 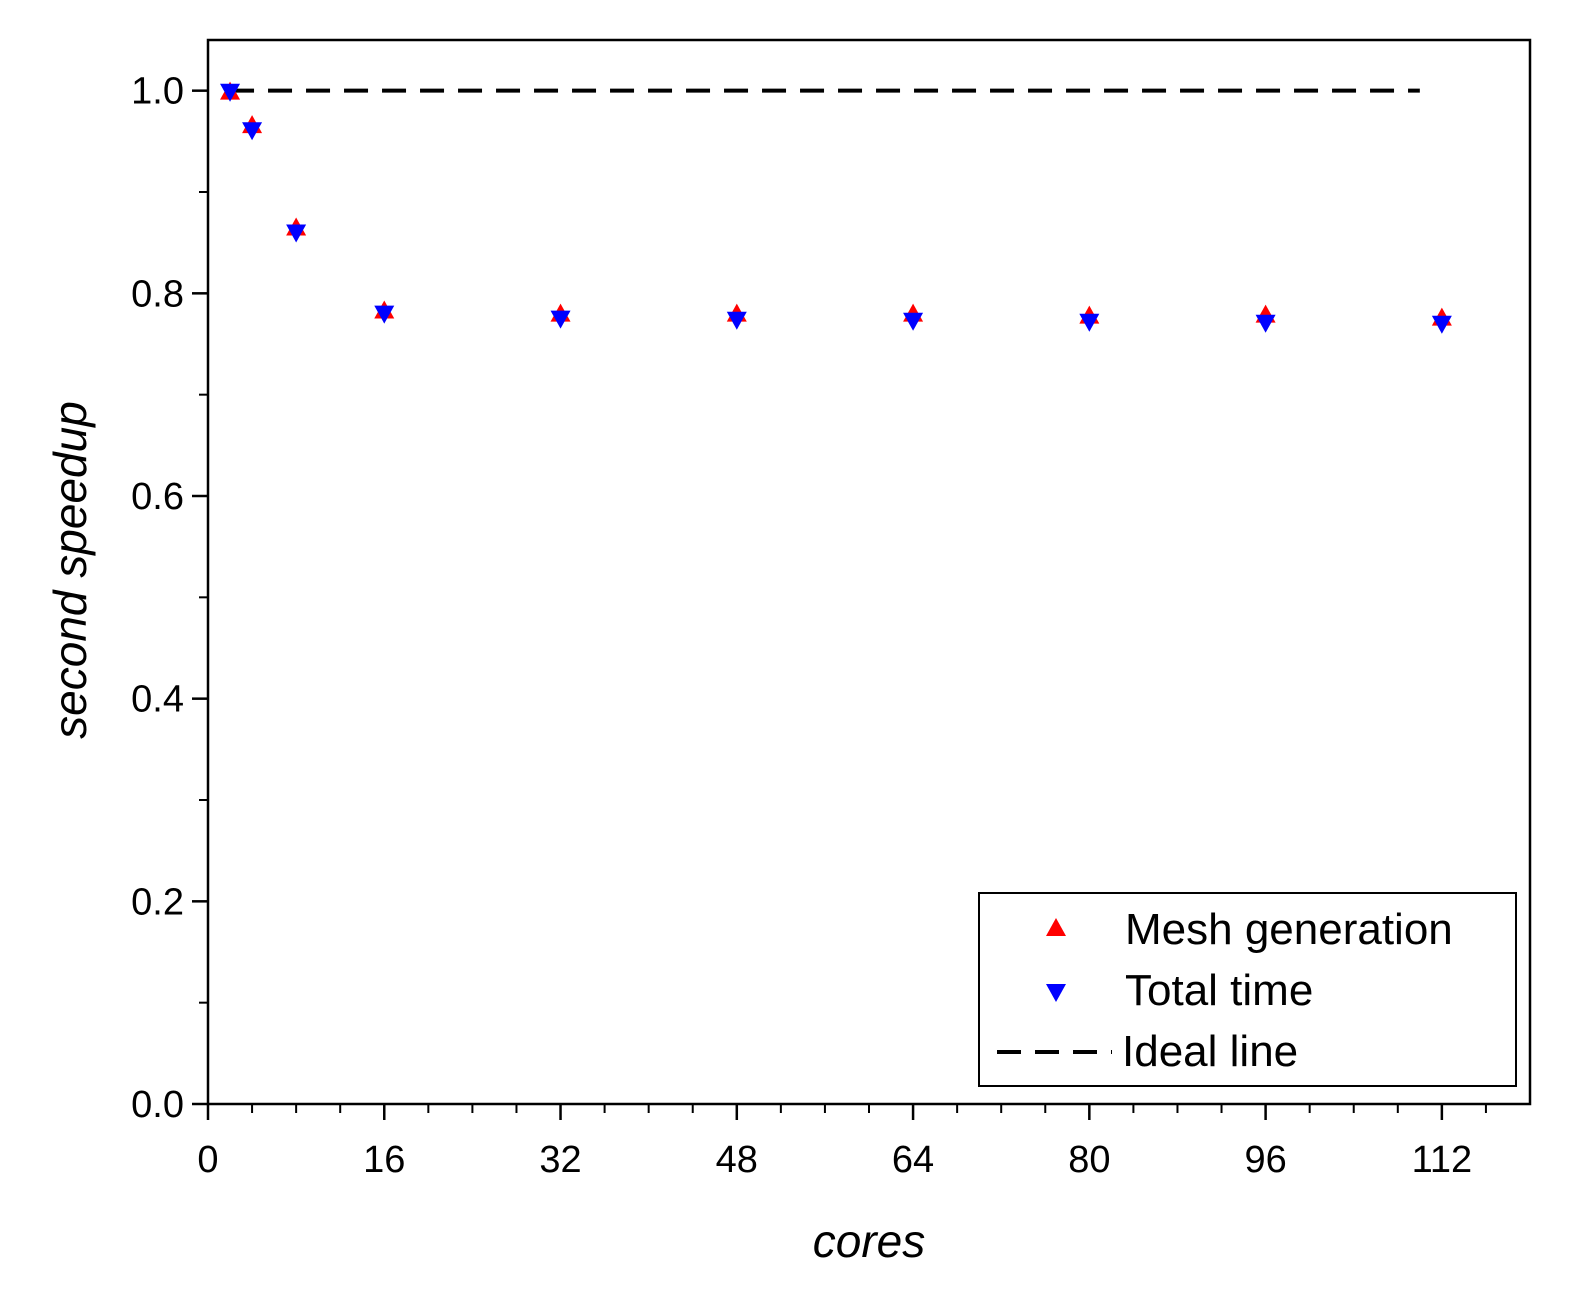 What do you see at coordinates (207, 1160) in the screenshot?
I see `x-tick-label: 0` at bounding box center [207, 1160].